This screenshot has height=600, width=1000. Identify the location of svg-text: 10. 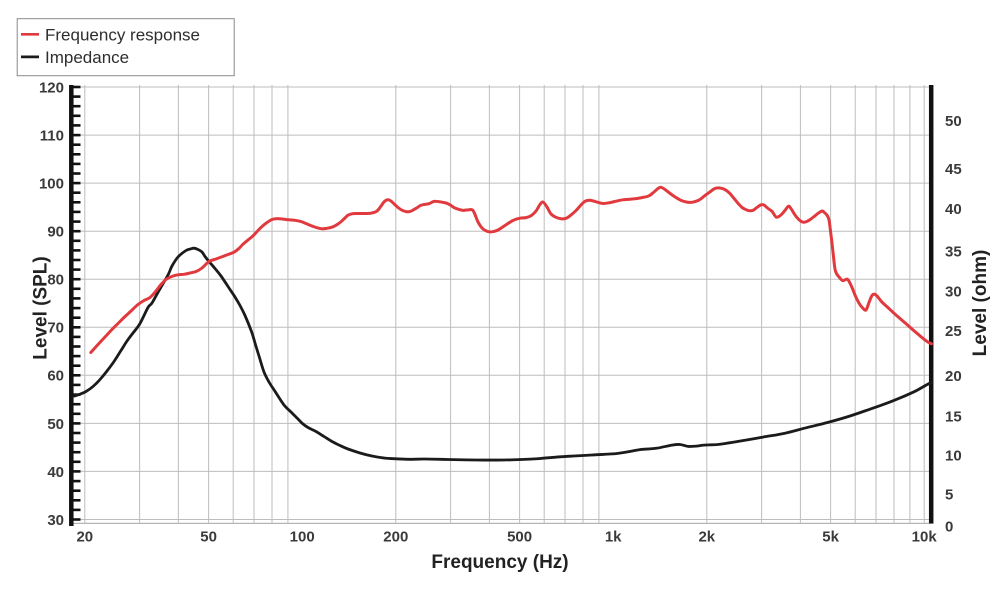
(953, 456).